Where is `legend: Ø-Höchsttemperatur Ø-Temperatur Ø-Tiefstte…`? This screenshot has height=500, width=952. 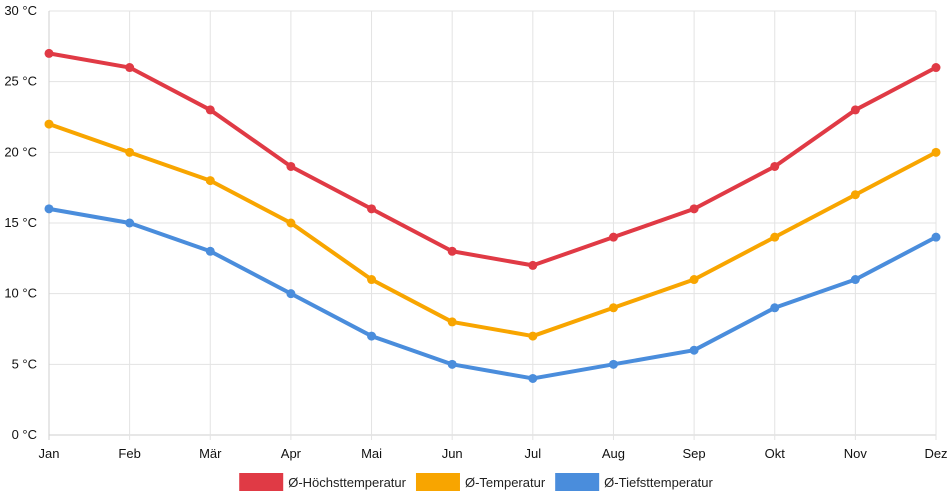 legend: Ø-Höchsttemperatur Ø-Temperatur Ø-Tiefstte… is located at coordinates (476, 482).